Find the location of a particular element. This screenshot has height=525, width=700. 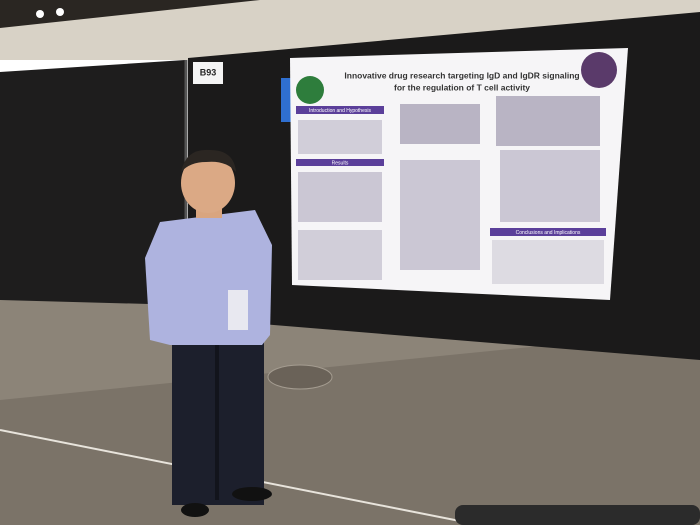

ceiling is located at coordinates (130, 14).